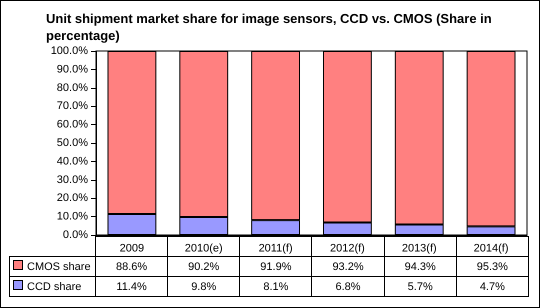 This screenshot has width=540, height=308. Describe the element at coordinates (275, 248) in the screenshot. I see `x-tick-label: 2011(f)` at that location.